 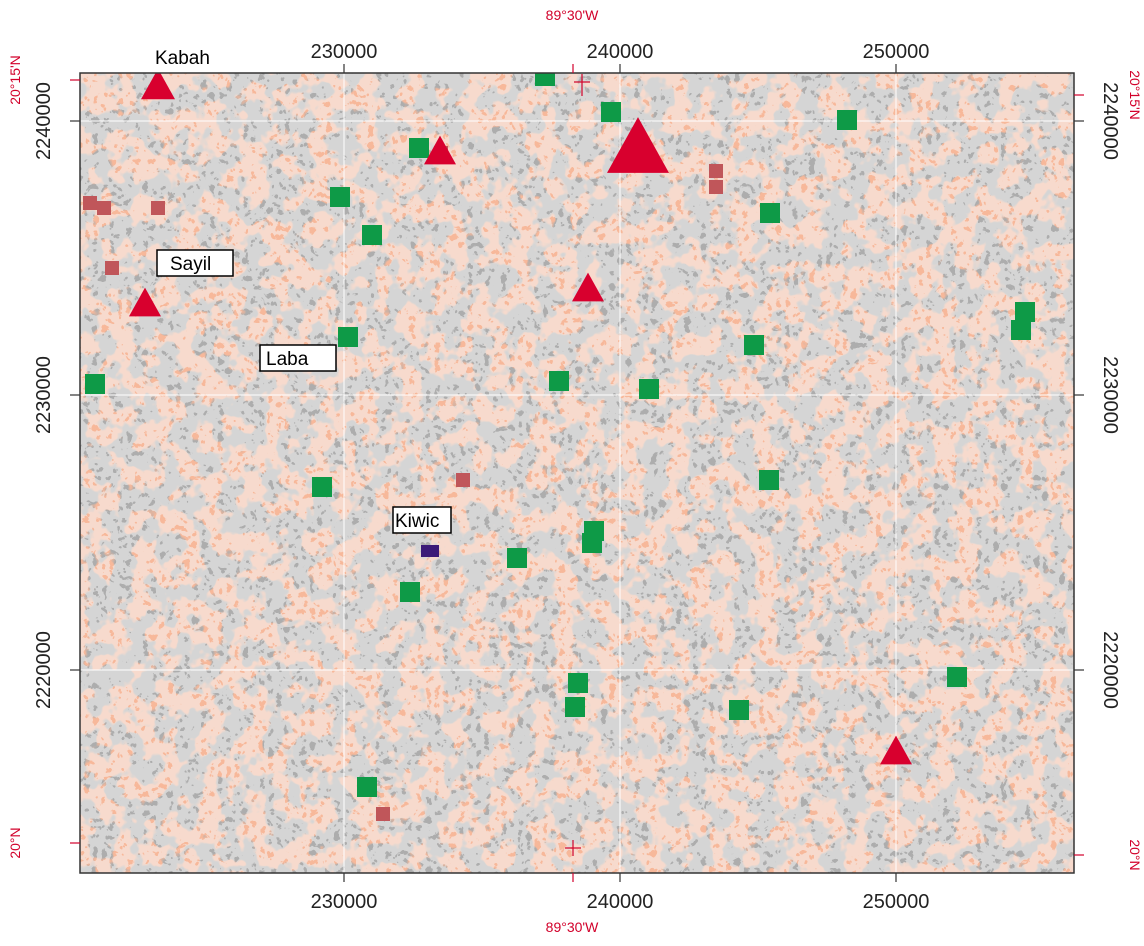 I want to click on site-label-kiwic: Kiwic, so click(x=417, y=521).